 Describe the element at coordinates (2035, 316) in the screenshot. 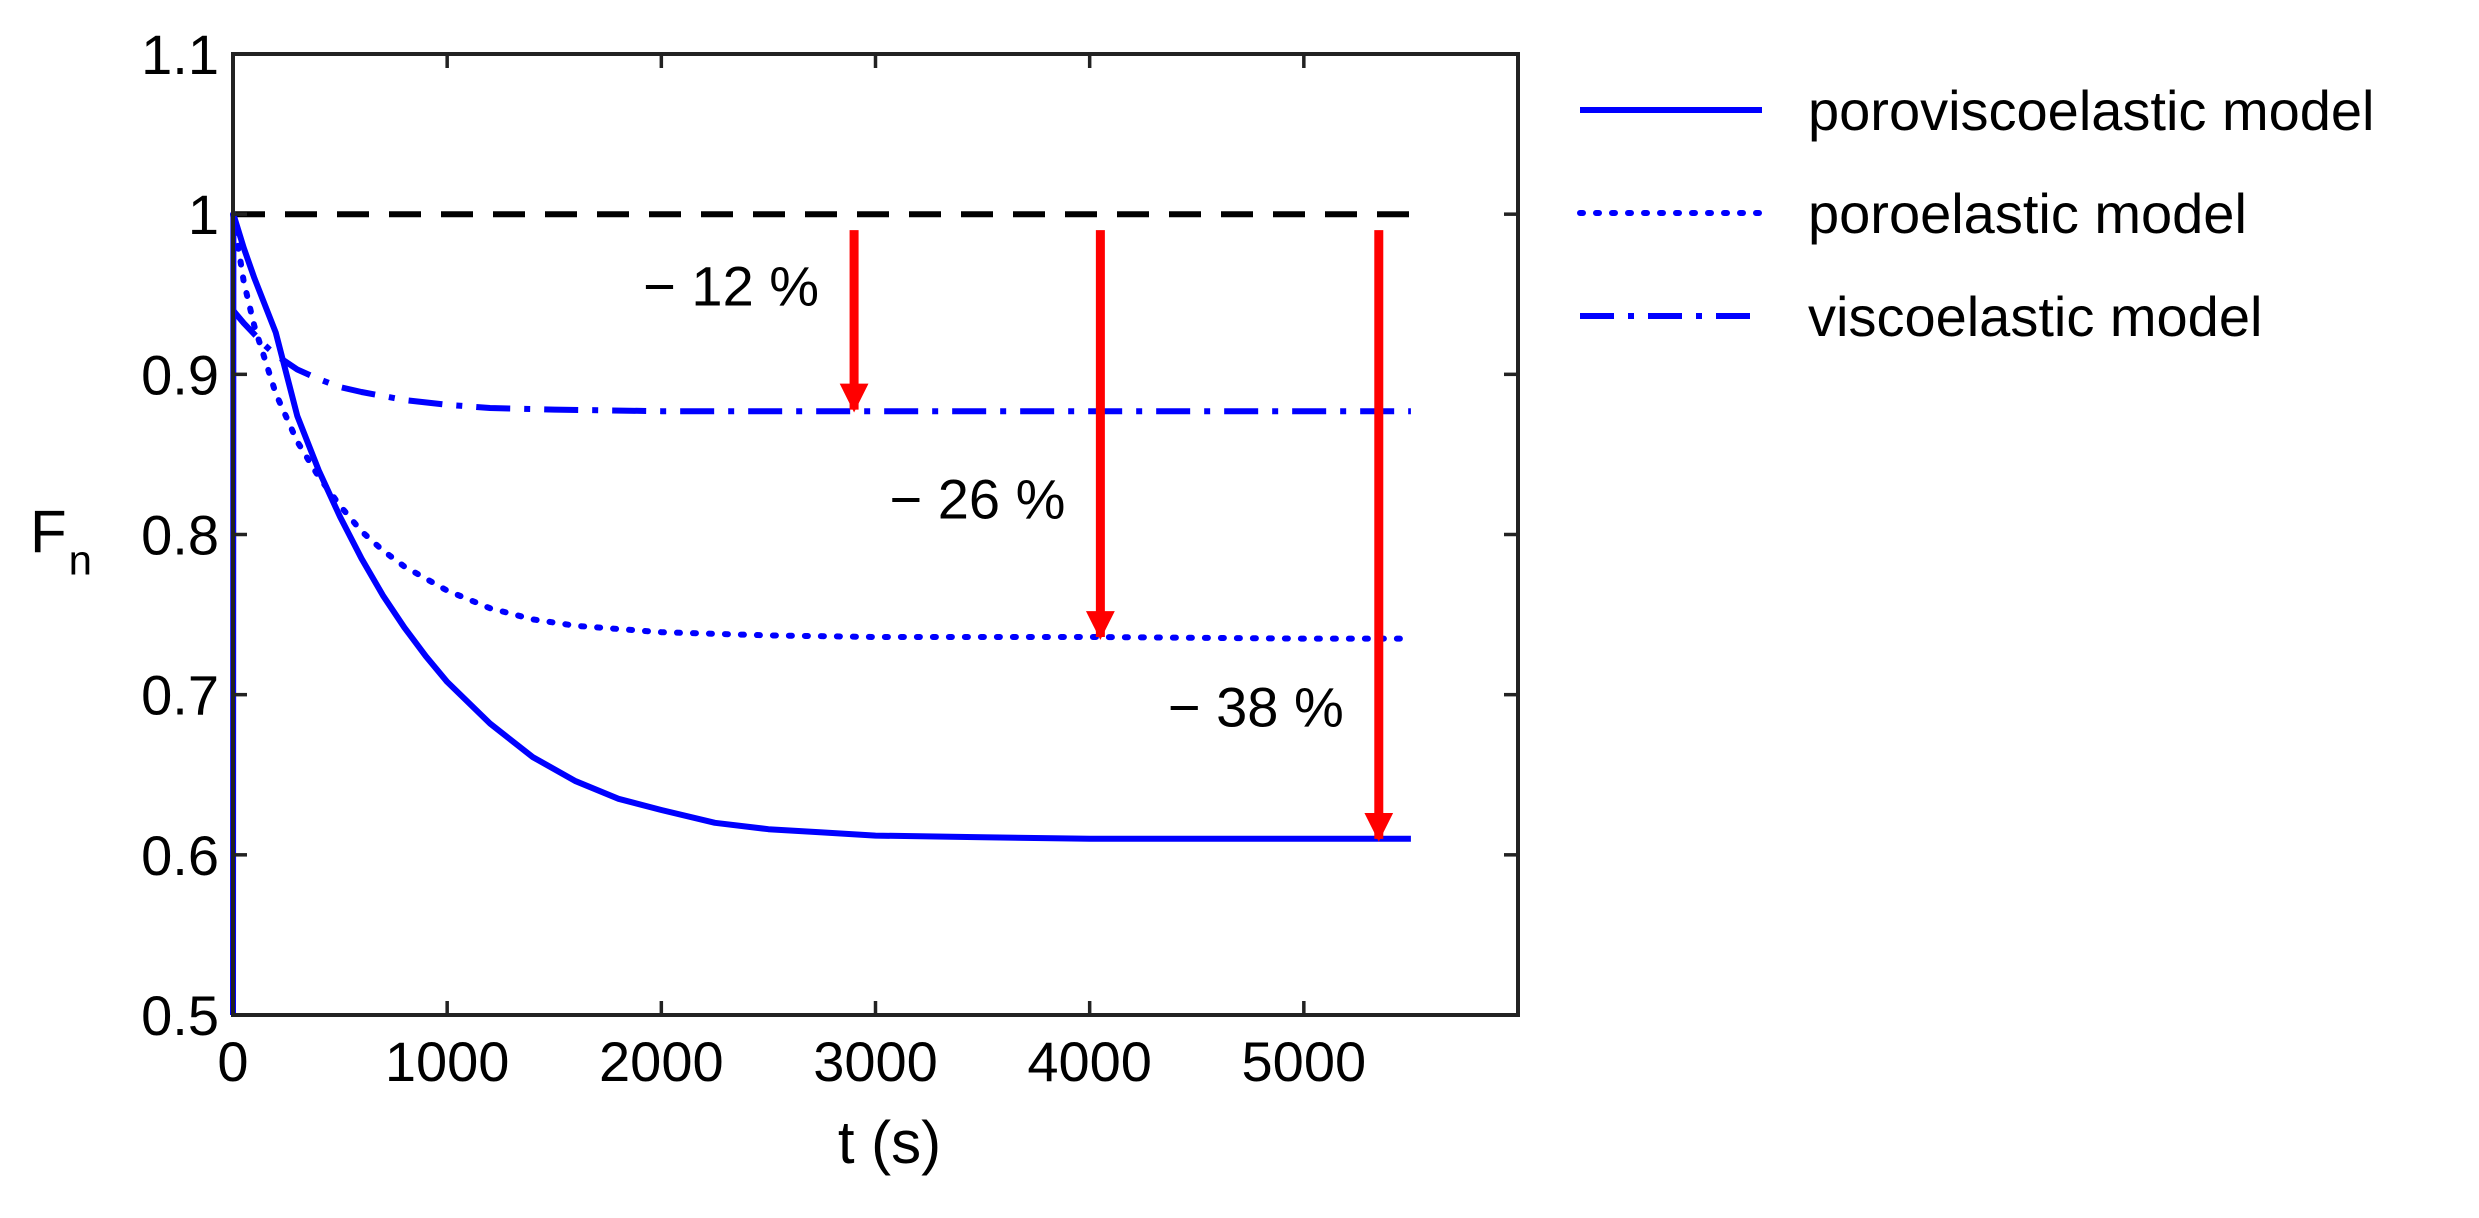

I see `legend-label: viscoelastic model` at that location.